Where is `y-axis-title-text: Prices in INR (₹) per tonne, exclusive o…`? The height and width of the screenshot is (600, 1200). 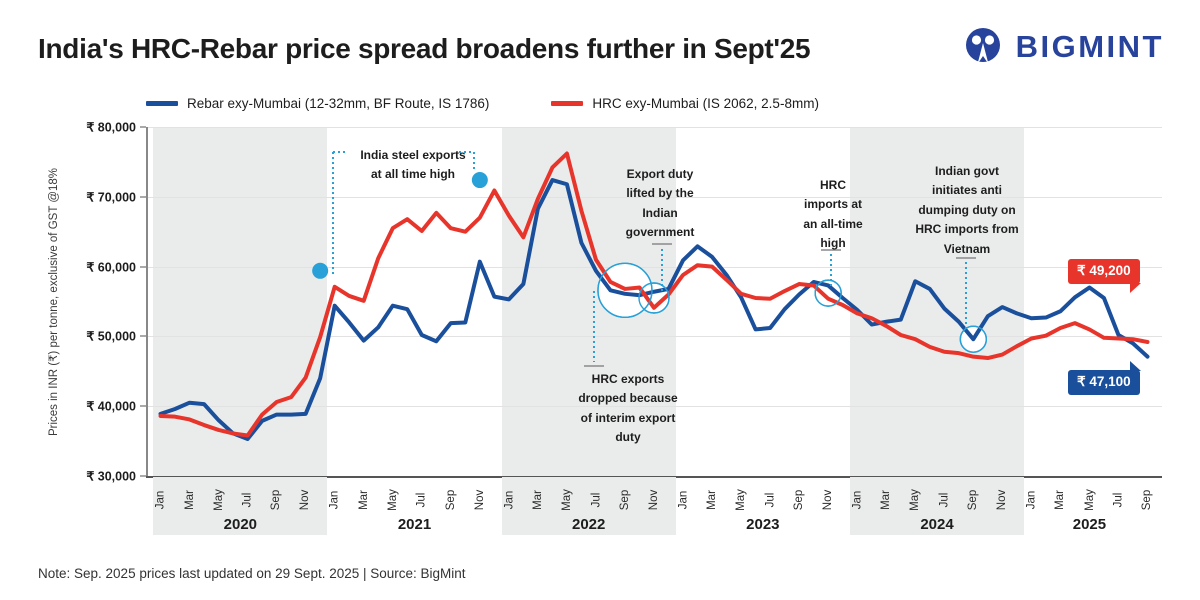
y-axis-title-text: Prices in INR (₹) per tonne, exclusive o… is located at coordinates (54, 301).